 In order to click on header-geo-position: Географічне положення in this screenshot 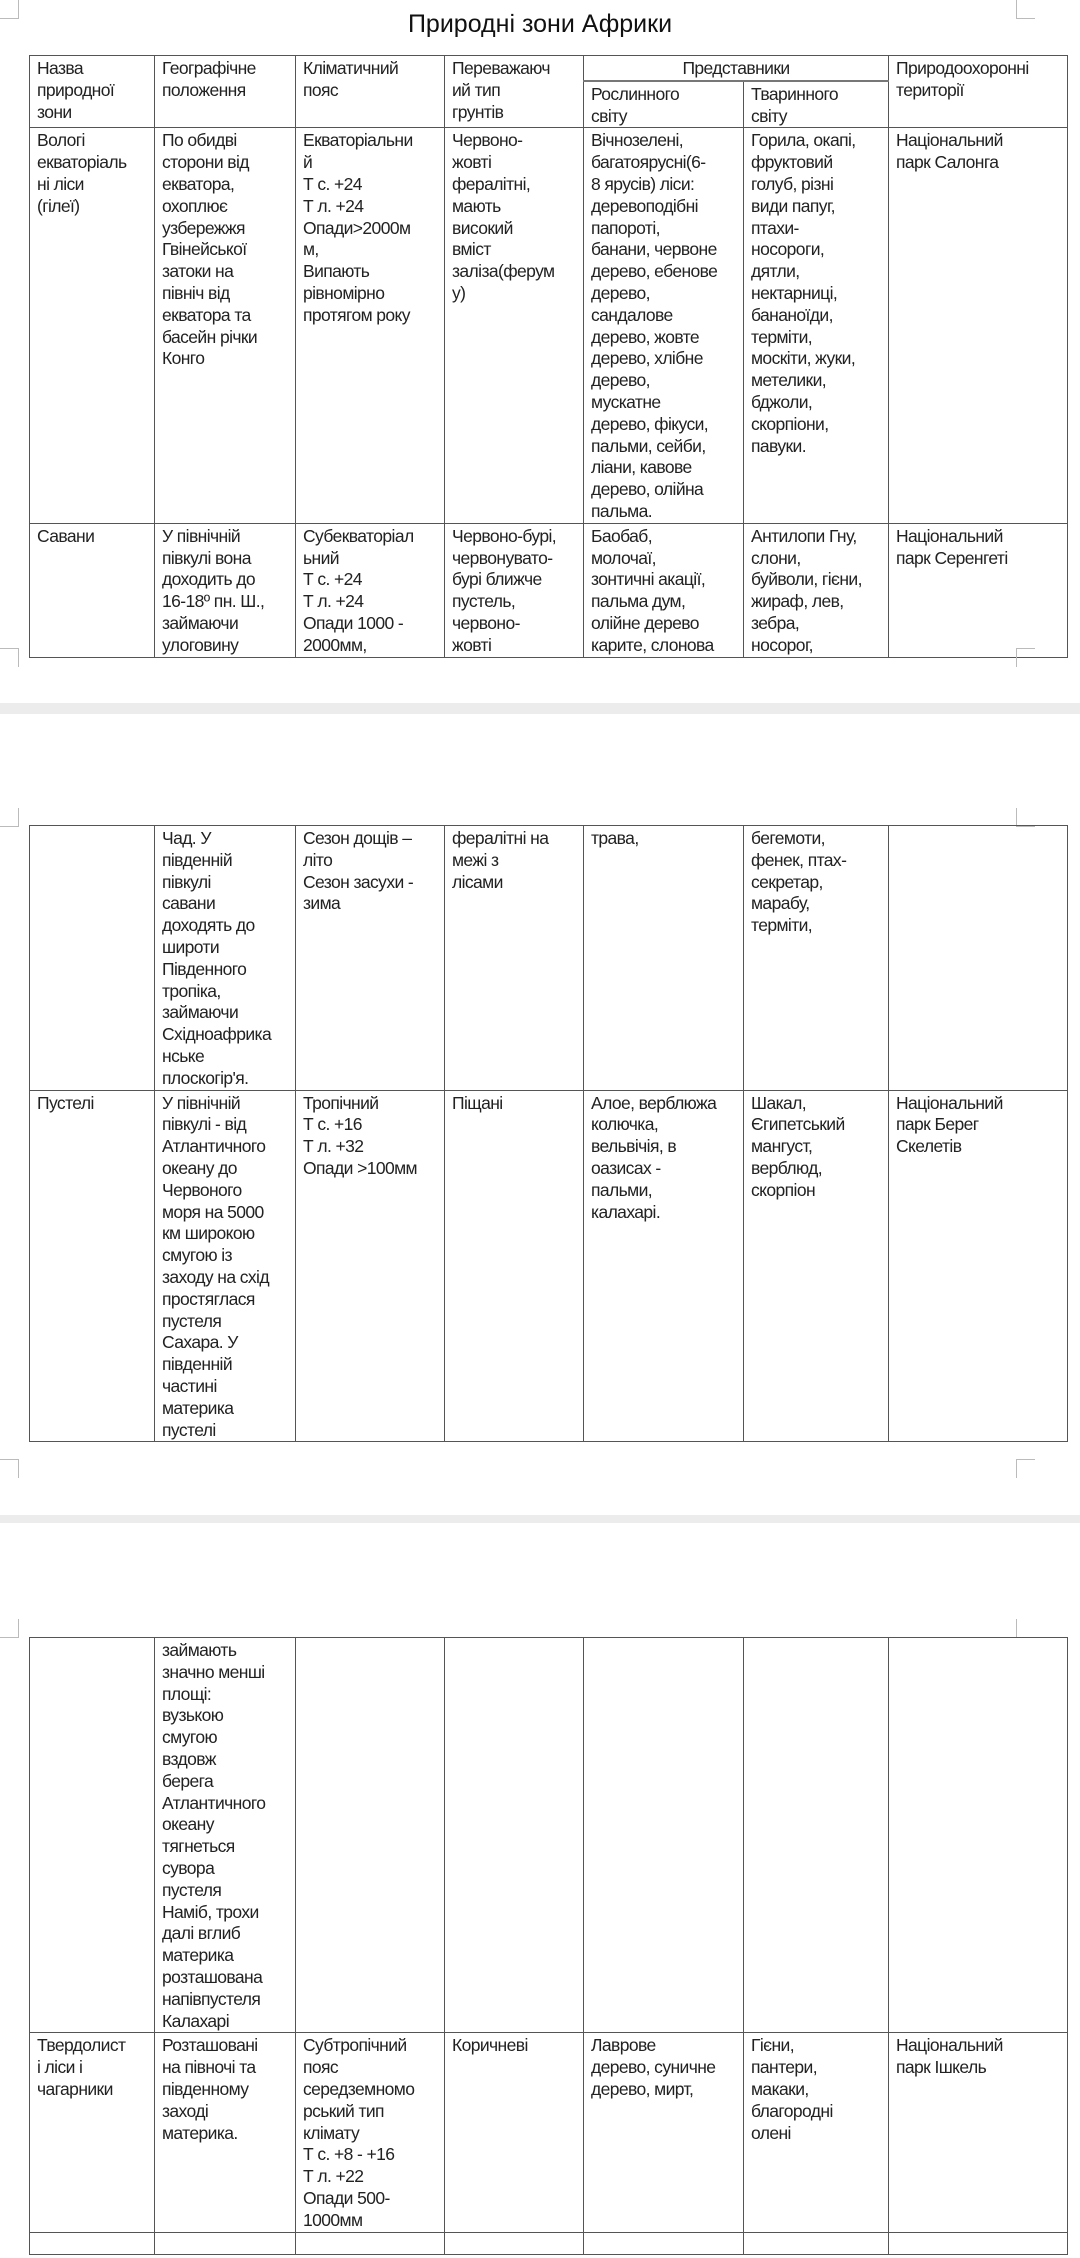, I will do `click(225, 91)`.